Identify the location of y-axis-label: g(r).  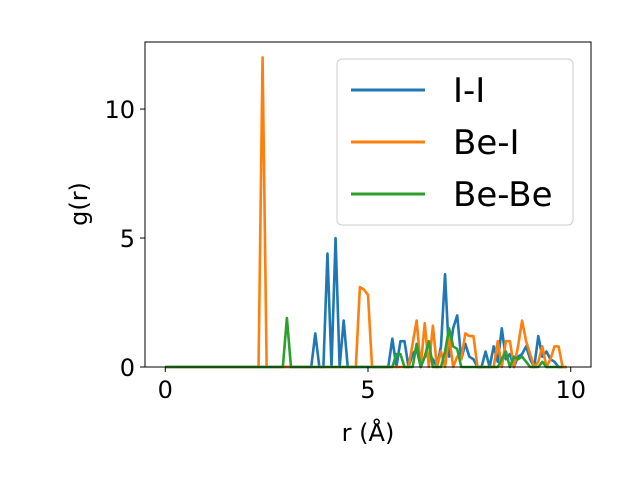
(79, 204).